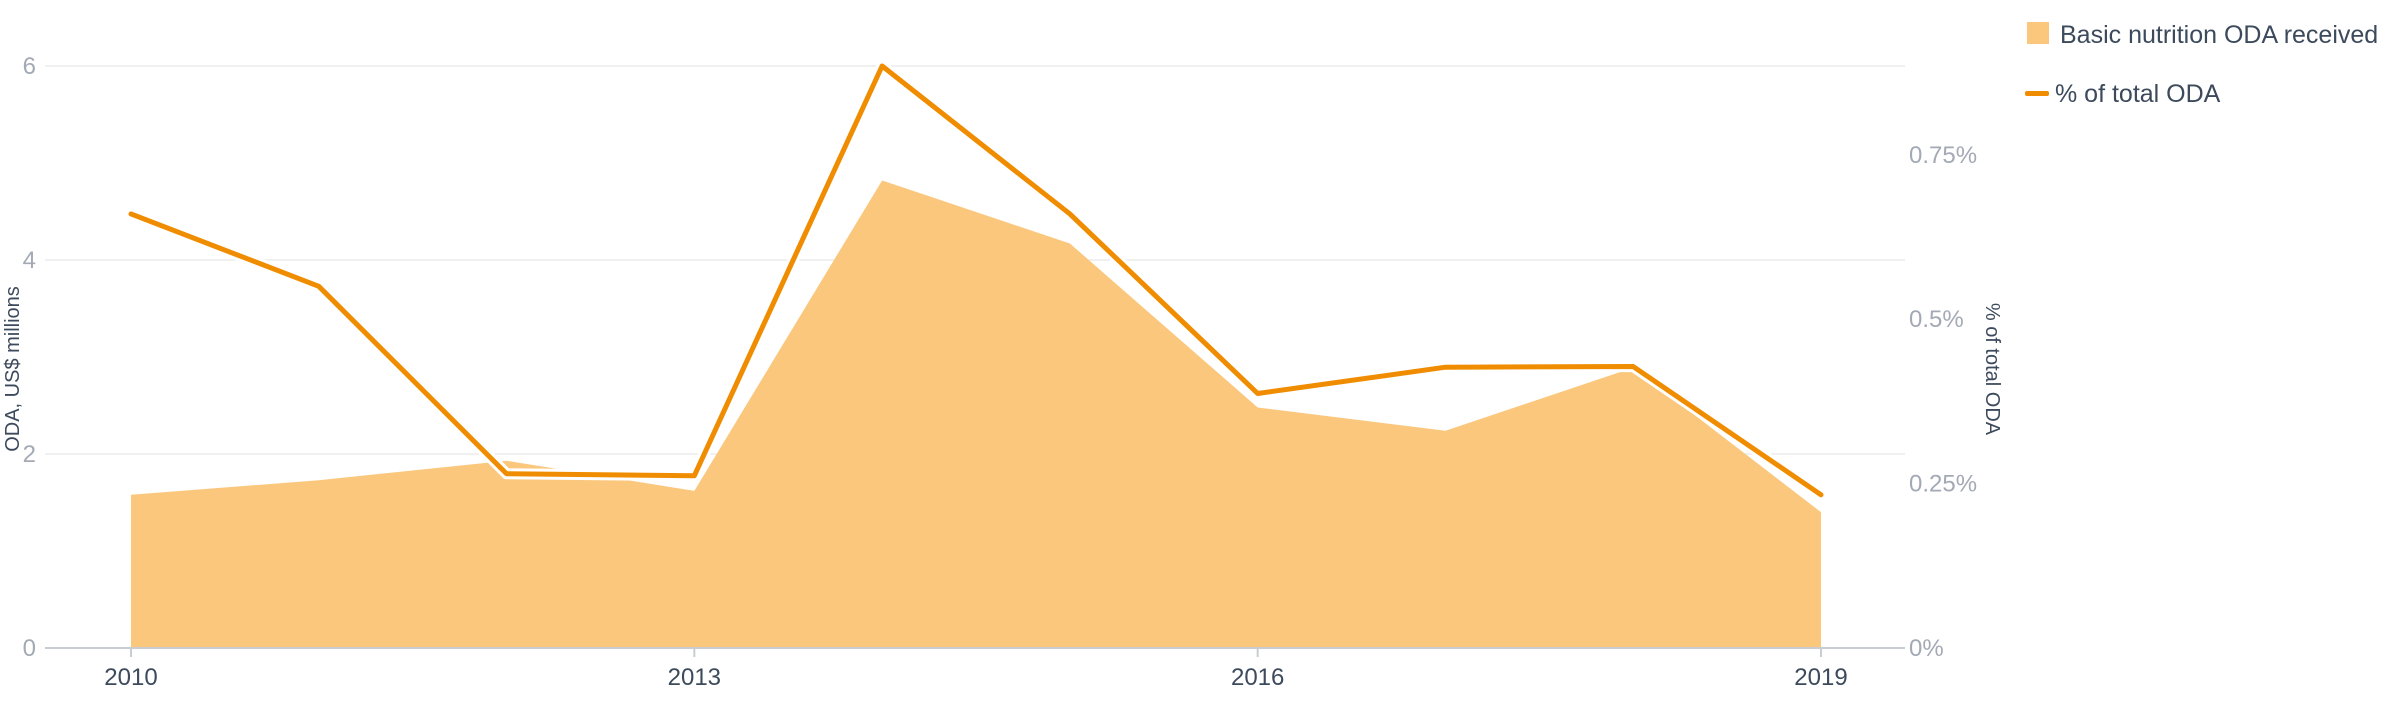 The height and width of the screenshot is (705, 2400). Describe the element at coordinates (2219, 35) in the screenshot. I see `legend-area-label: Basic nutrition ODA received` at that location.